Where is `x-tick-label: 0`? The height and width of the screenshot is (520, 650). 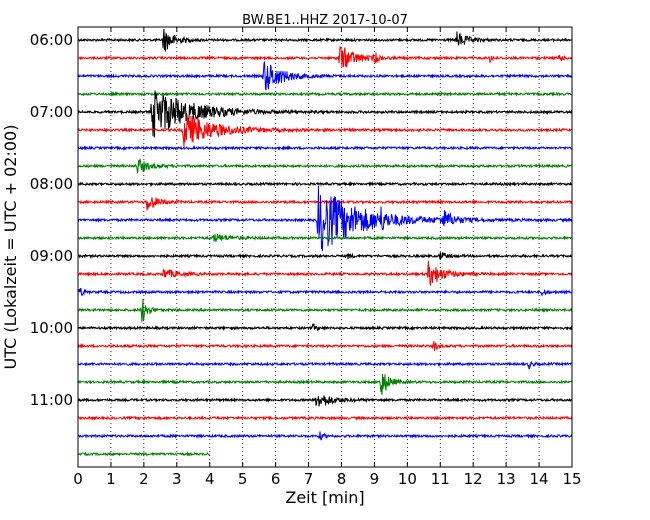 x-tick-label: 0 is located at coordinates (78, 479).